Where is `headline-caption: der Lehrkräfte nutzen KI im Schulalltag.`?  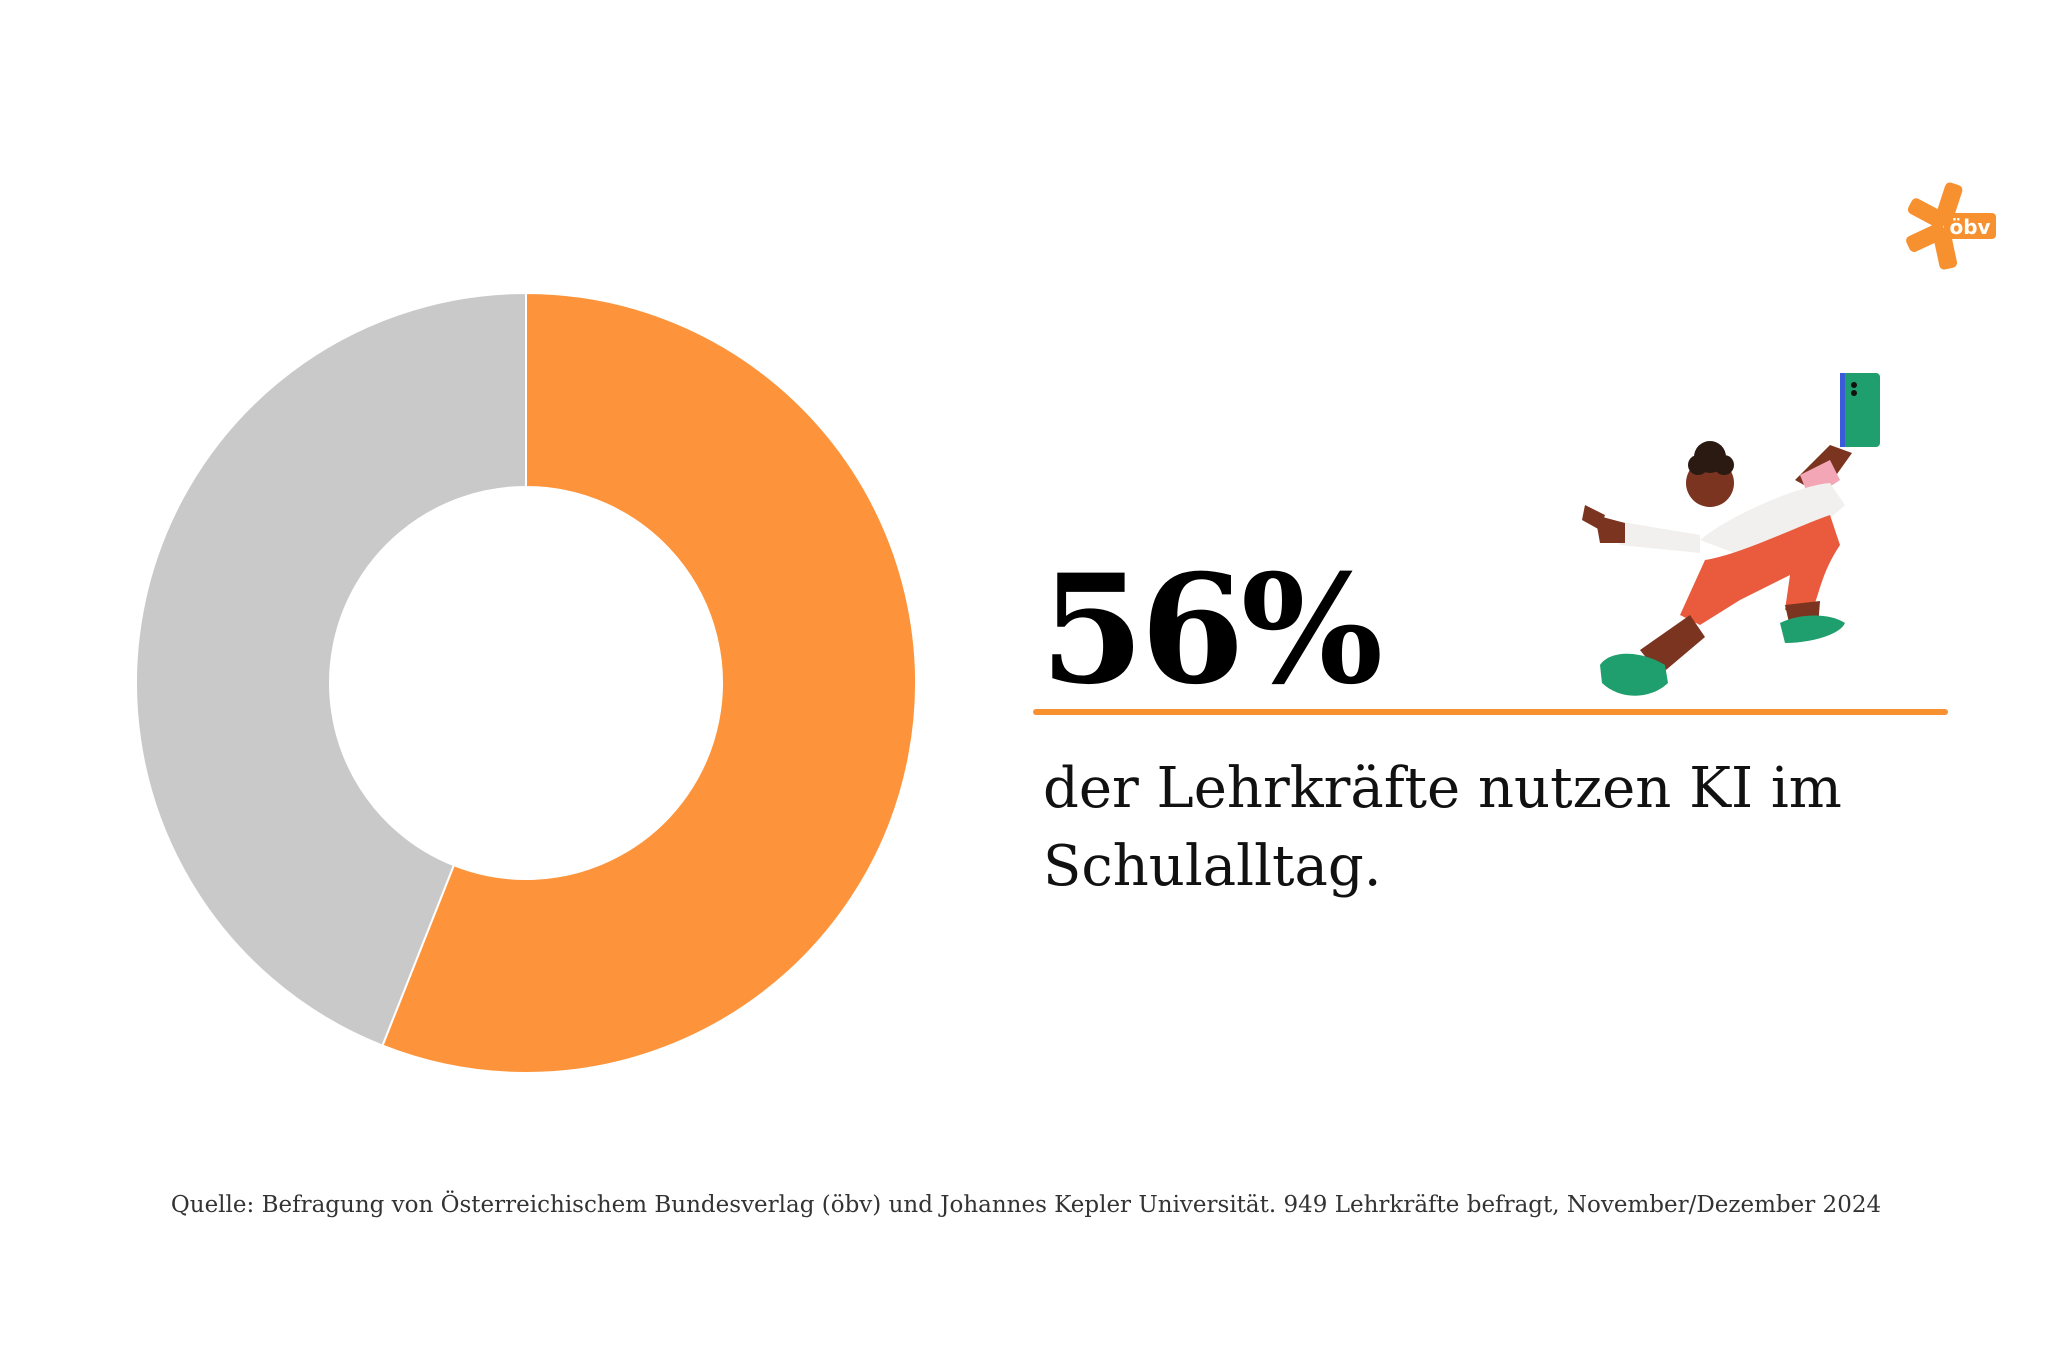 headline-caption: der Lehrkräfte nutzen KI im Schulalltag. is located at coordinates (1442, 827).